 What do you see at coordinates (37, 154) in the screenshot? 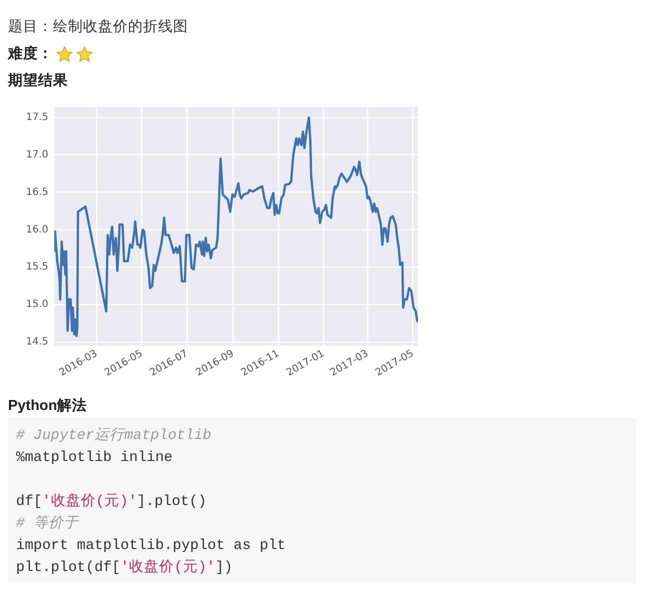
I see `y-tick-label: 17.0` at bounding box center [37, 154].